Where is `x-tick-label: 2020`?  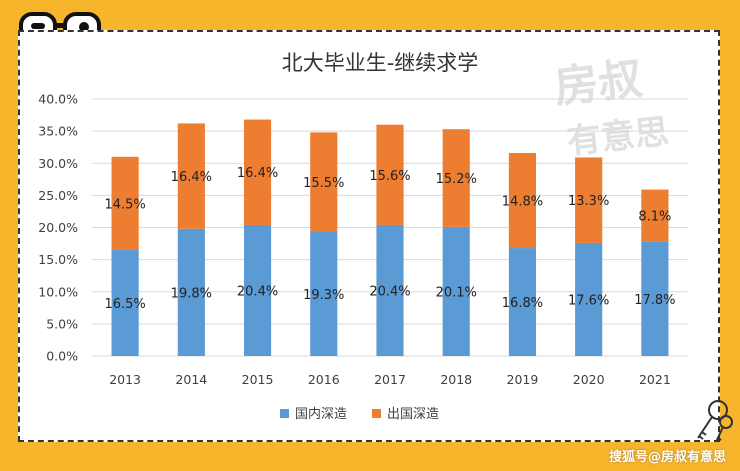 x-tick-label: 2020 is located at coordinates (589, 379).